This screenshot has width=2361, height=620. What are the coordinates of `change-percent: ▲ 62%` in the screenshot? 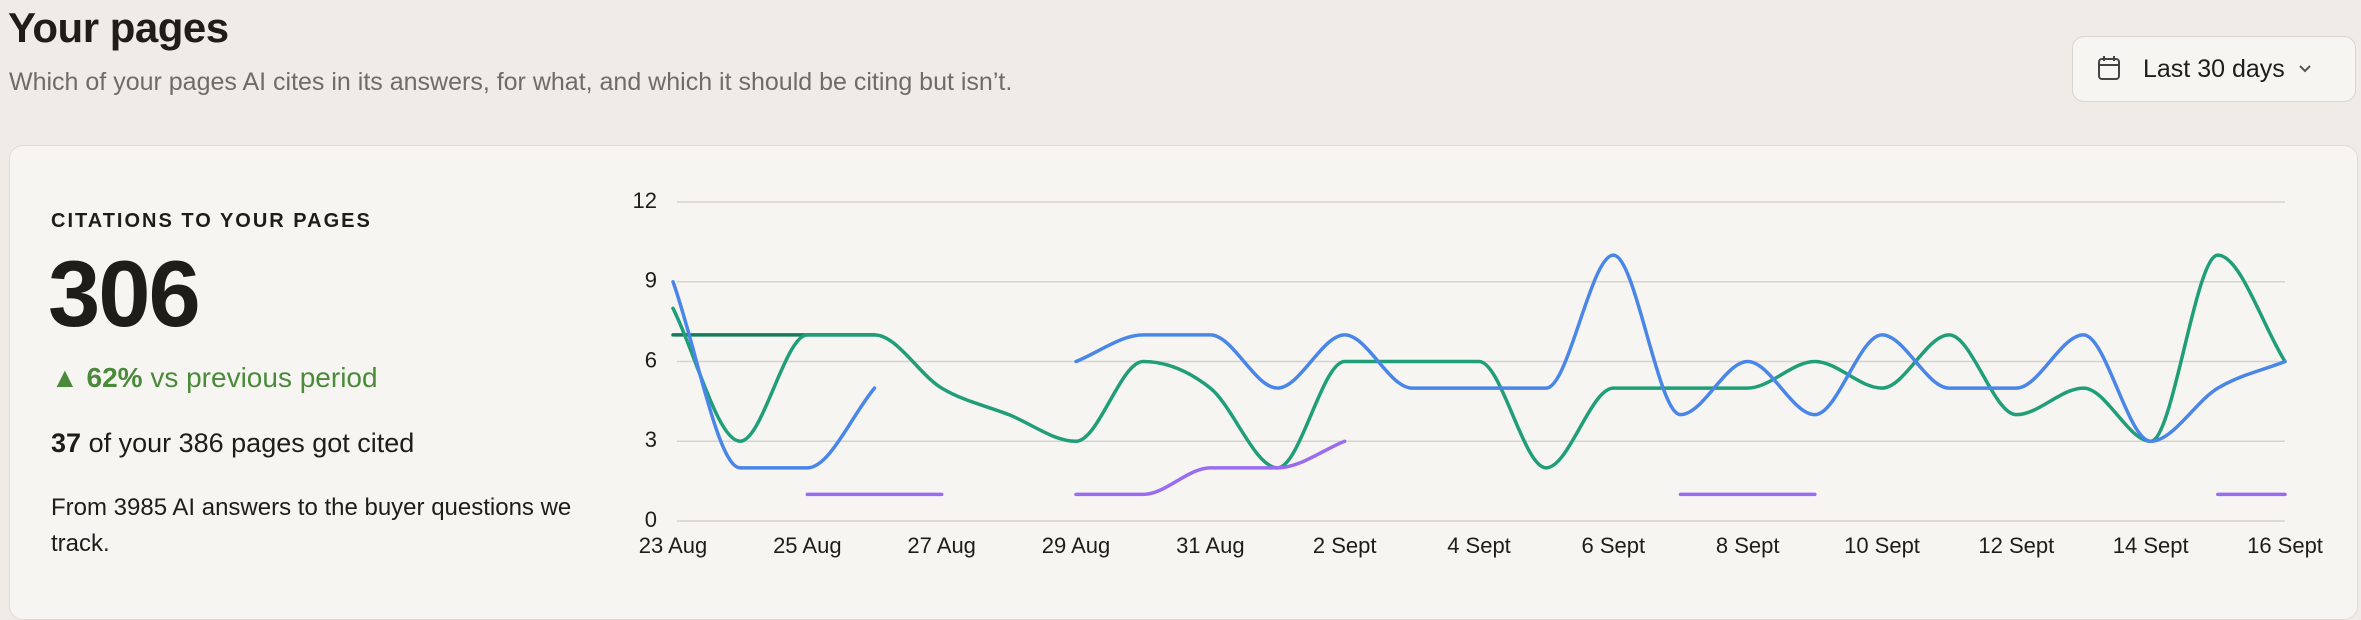 It's located at (97, 377).